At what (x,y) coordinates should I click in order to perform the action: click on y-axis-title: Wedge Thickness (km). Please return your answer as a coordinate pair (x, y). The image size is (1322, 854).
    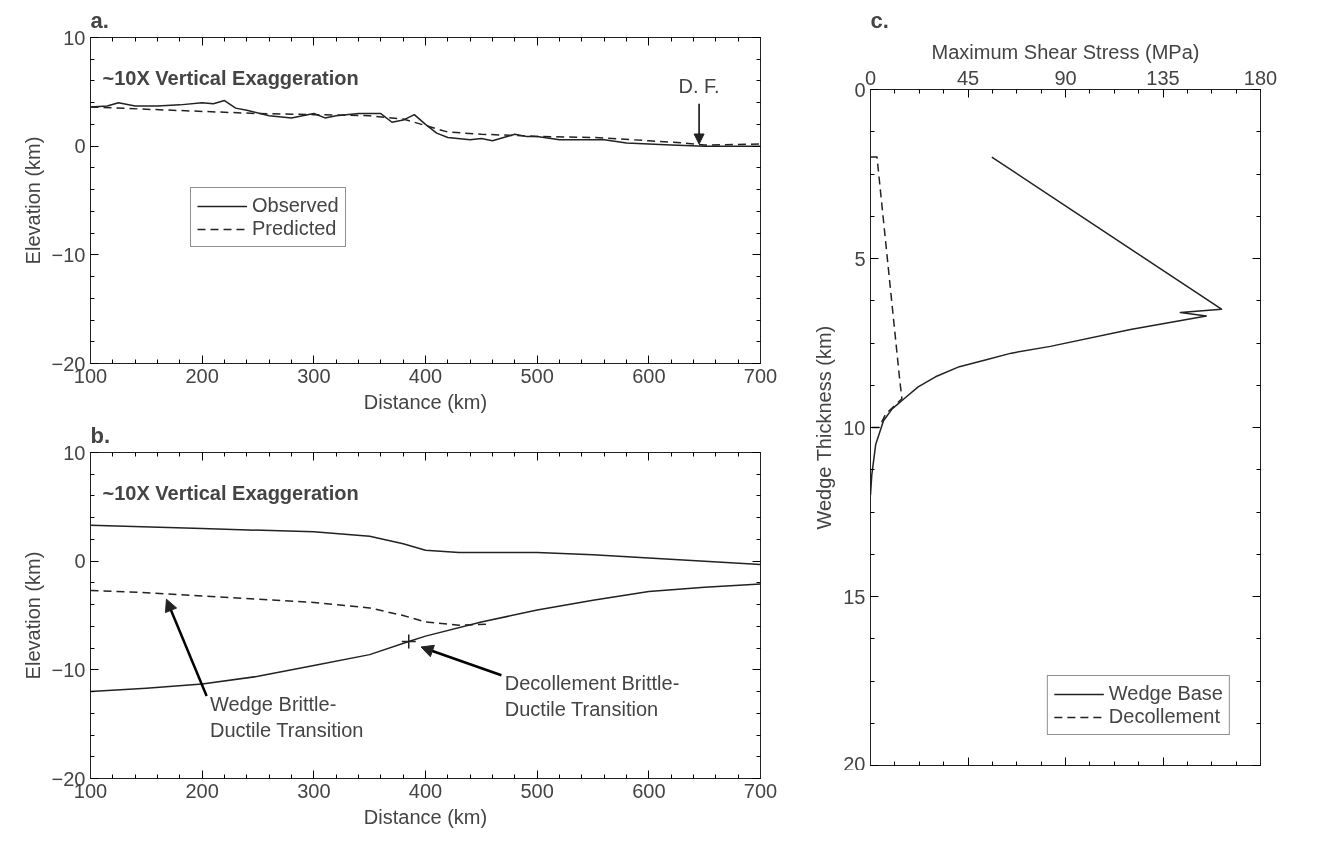
    Looking at the image, I should click on (824, 427).